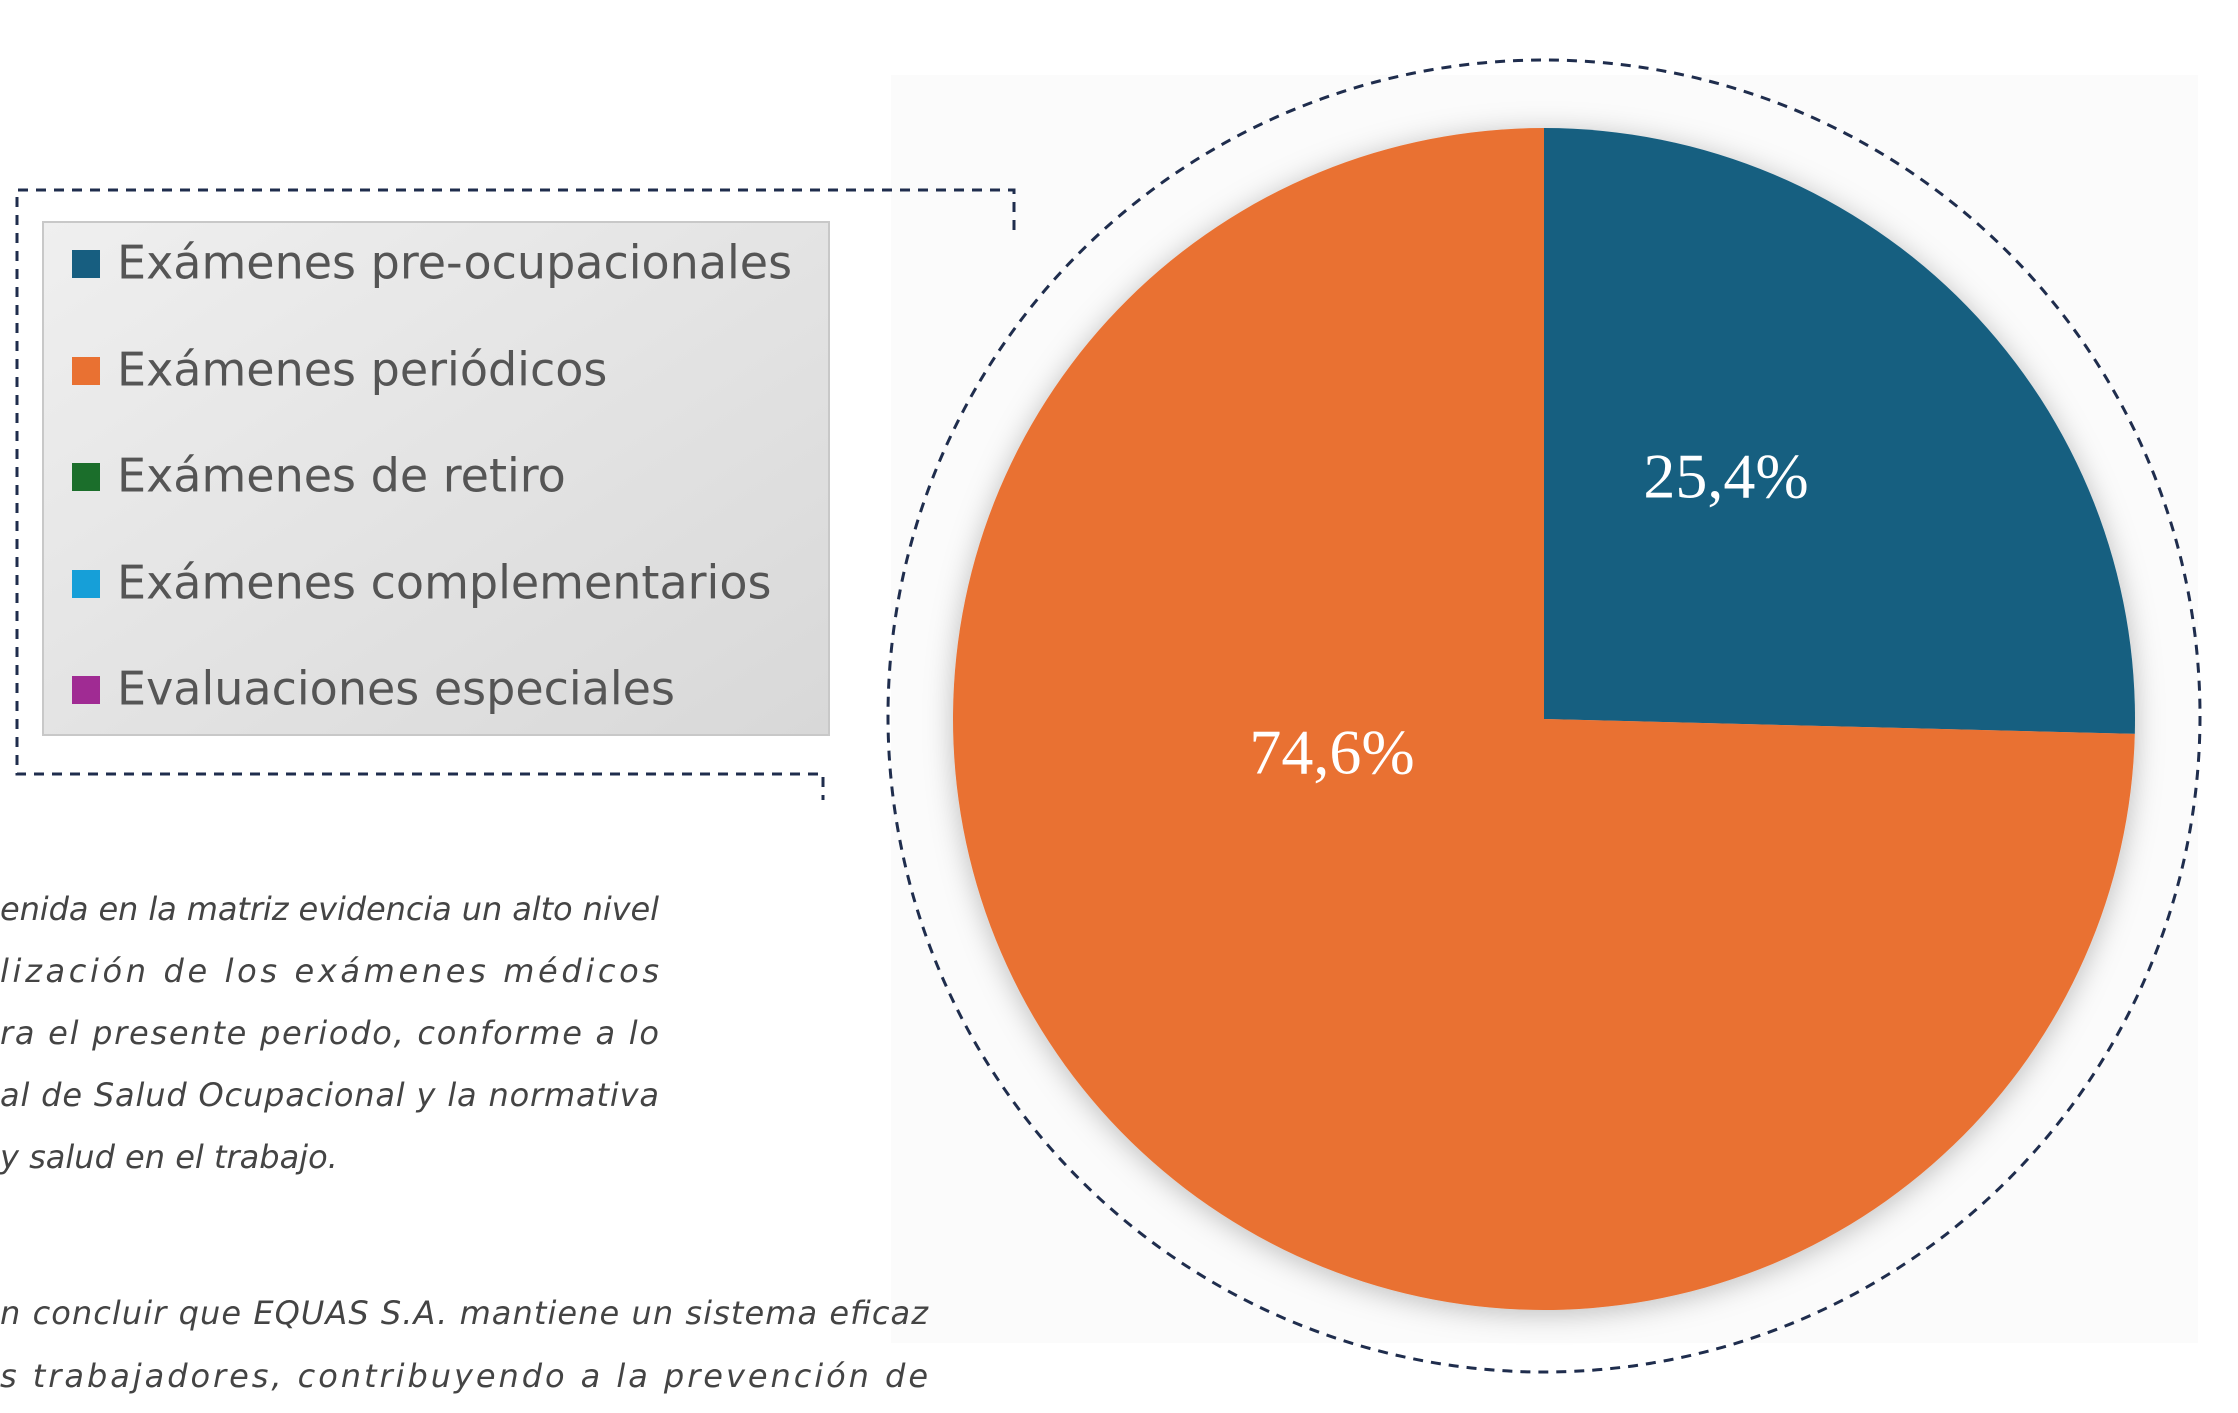 This screenshot has width=2238, height=1413. What do you see at coordinates (1528, 614) in the screenshot?
I see `labels: 25,4% 74,6%` at bounding box center [1528, 614].